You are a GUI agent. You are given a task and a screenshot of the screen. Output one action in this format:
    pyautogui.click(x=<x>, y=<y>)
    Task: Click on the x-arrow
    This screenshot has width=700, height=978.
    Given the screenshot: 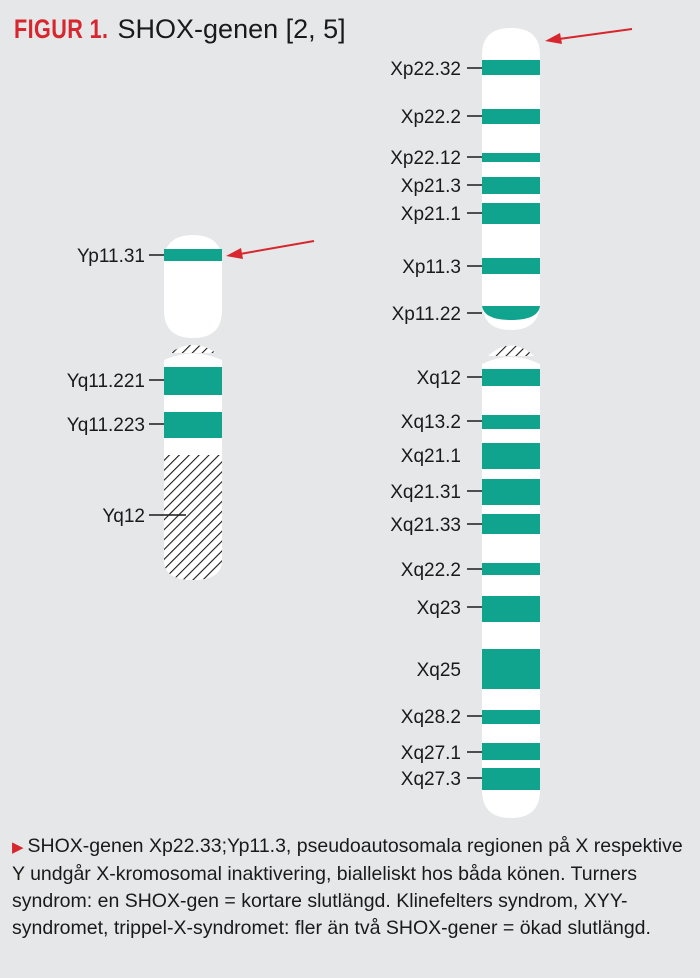 What is the action you would take?
    pyautogui.click(x=589, y=36)
    